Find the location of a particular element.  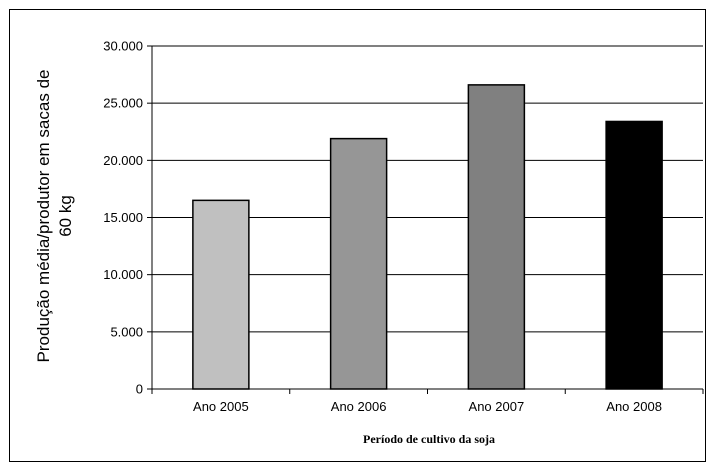

y-tick-label: 10.000 is located at coordinates (123, 274).